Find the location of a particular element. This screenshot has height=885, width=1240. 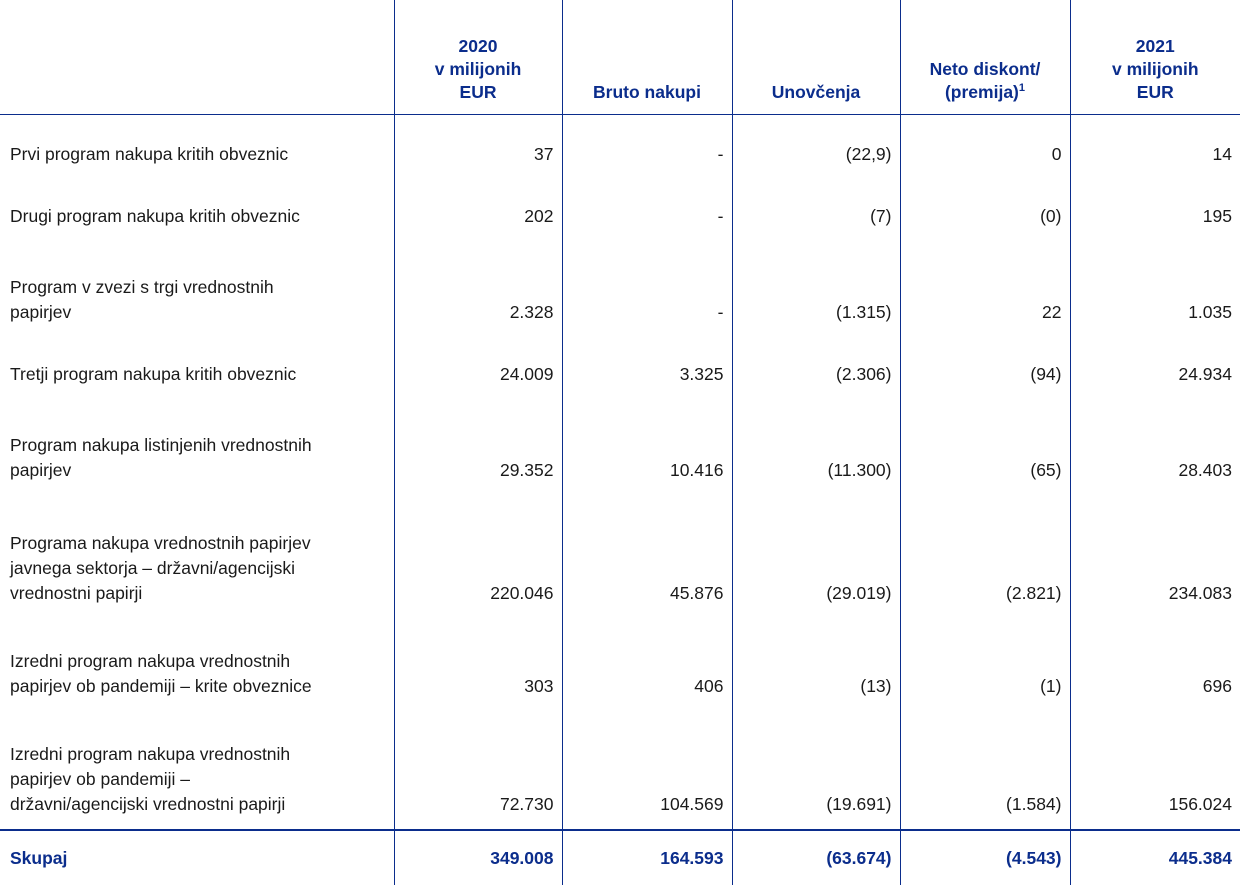

value-2021: 696 is located at coordinates (1154, 664).